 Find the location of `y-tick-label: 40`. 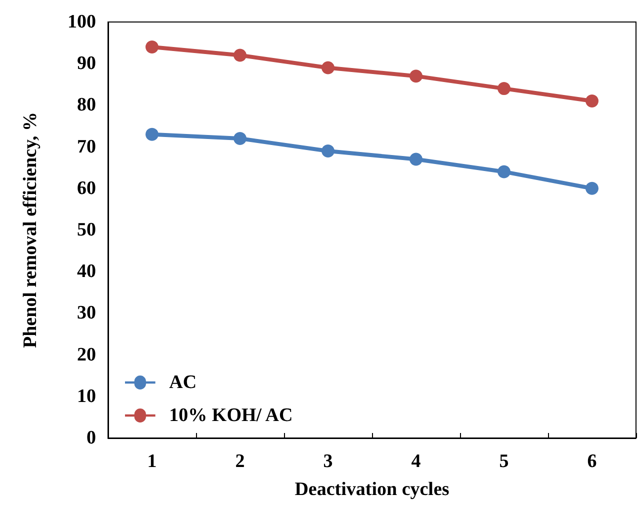

y-tick-label: 40 is located at coordinates (86, 271).